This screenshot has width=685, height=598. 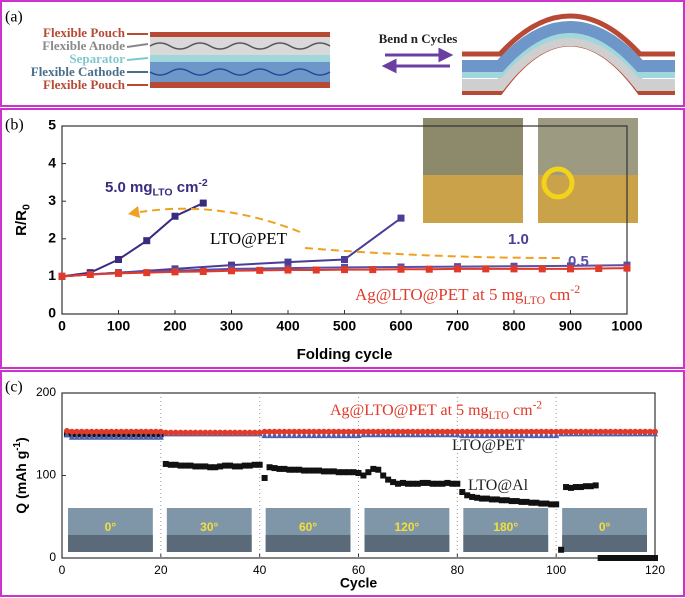 I want to click on y-tick-label: 3, so click(x=52, y=200).